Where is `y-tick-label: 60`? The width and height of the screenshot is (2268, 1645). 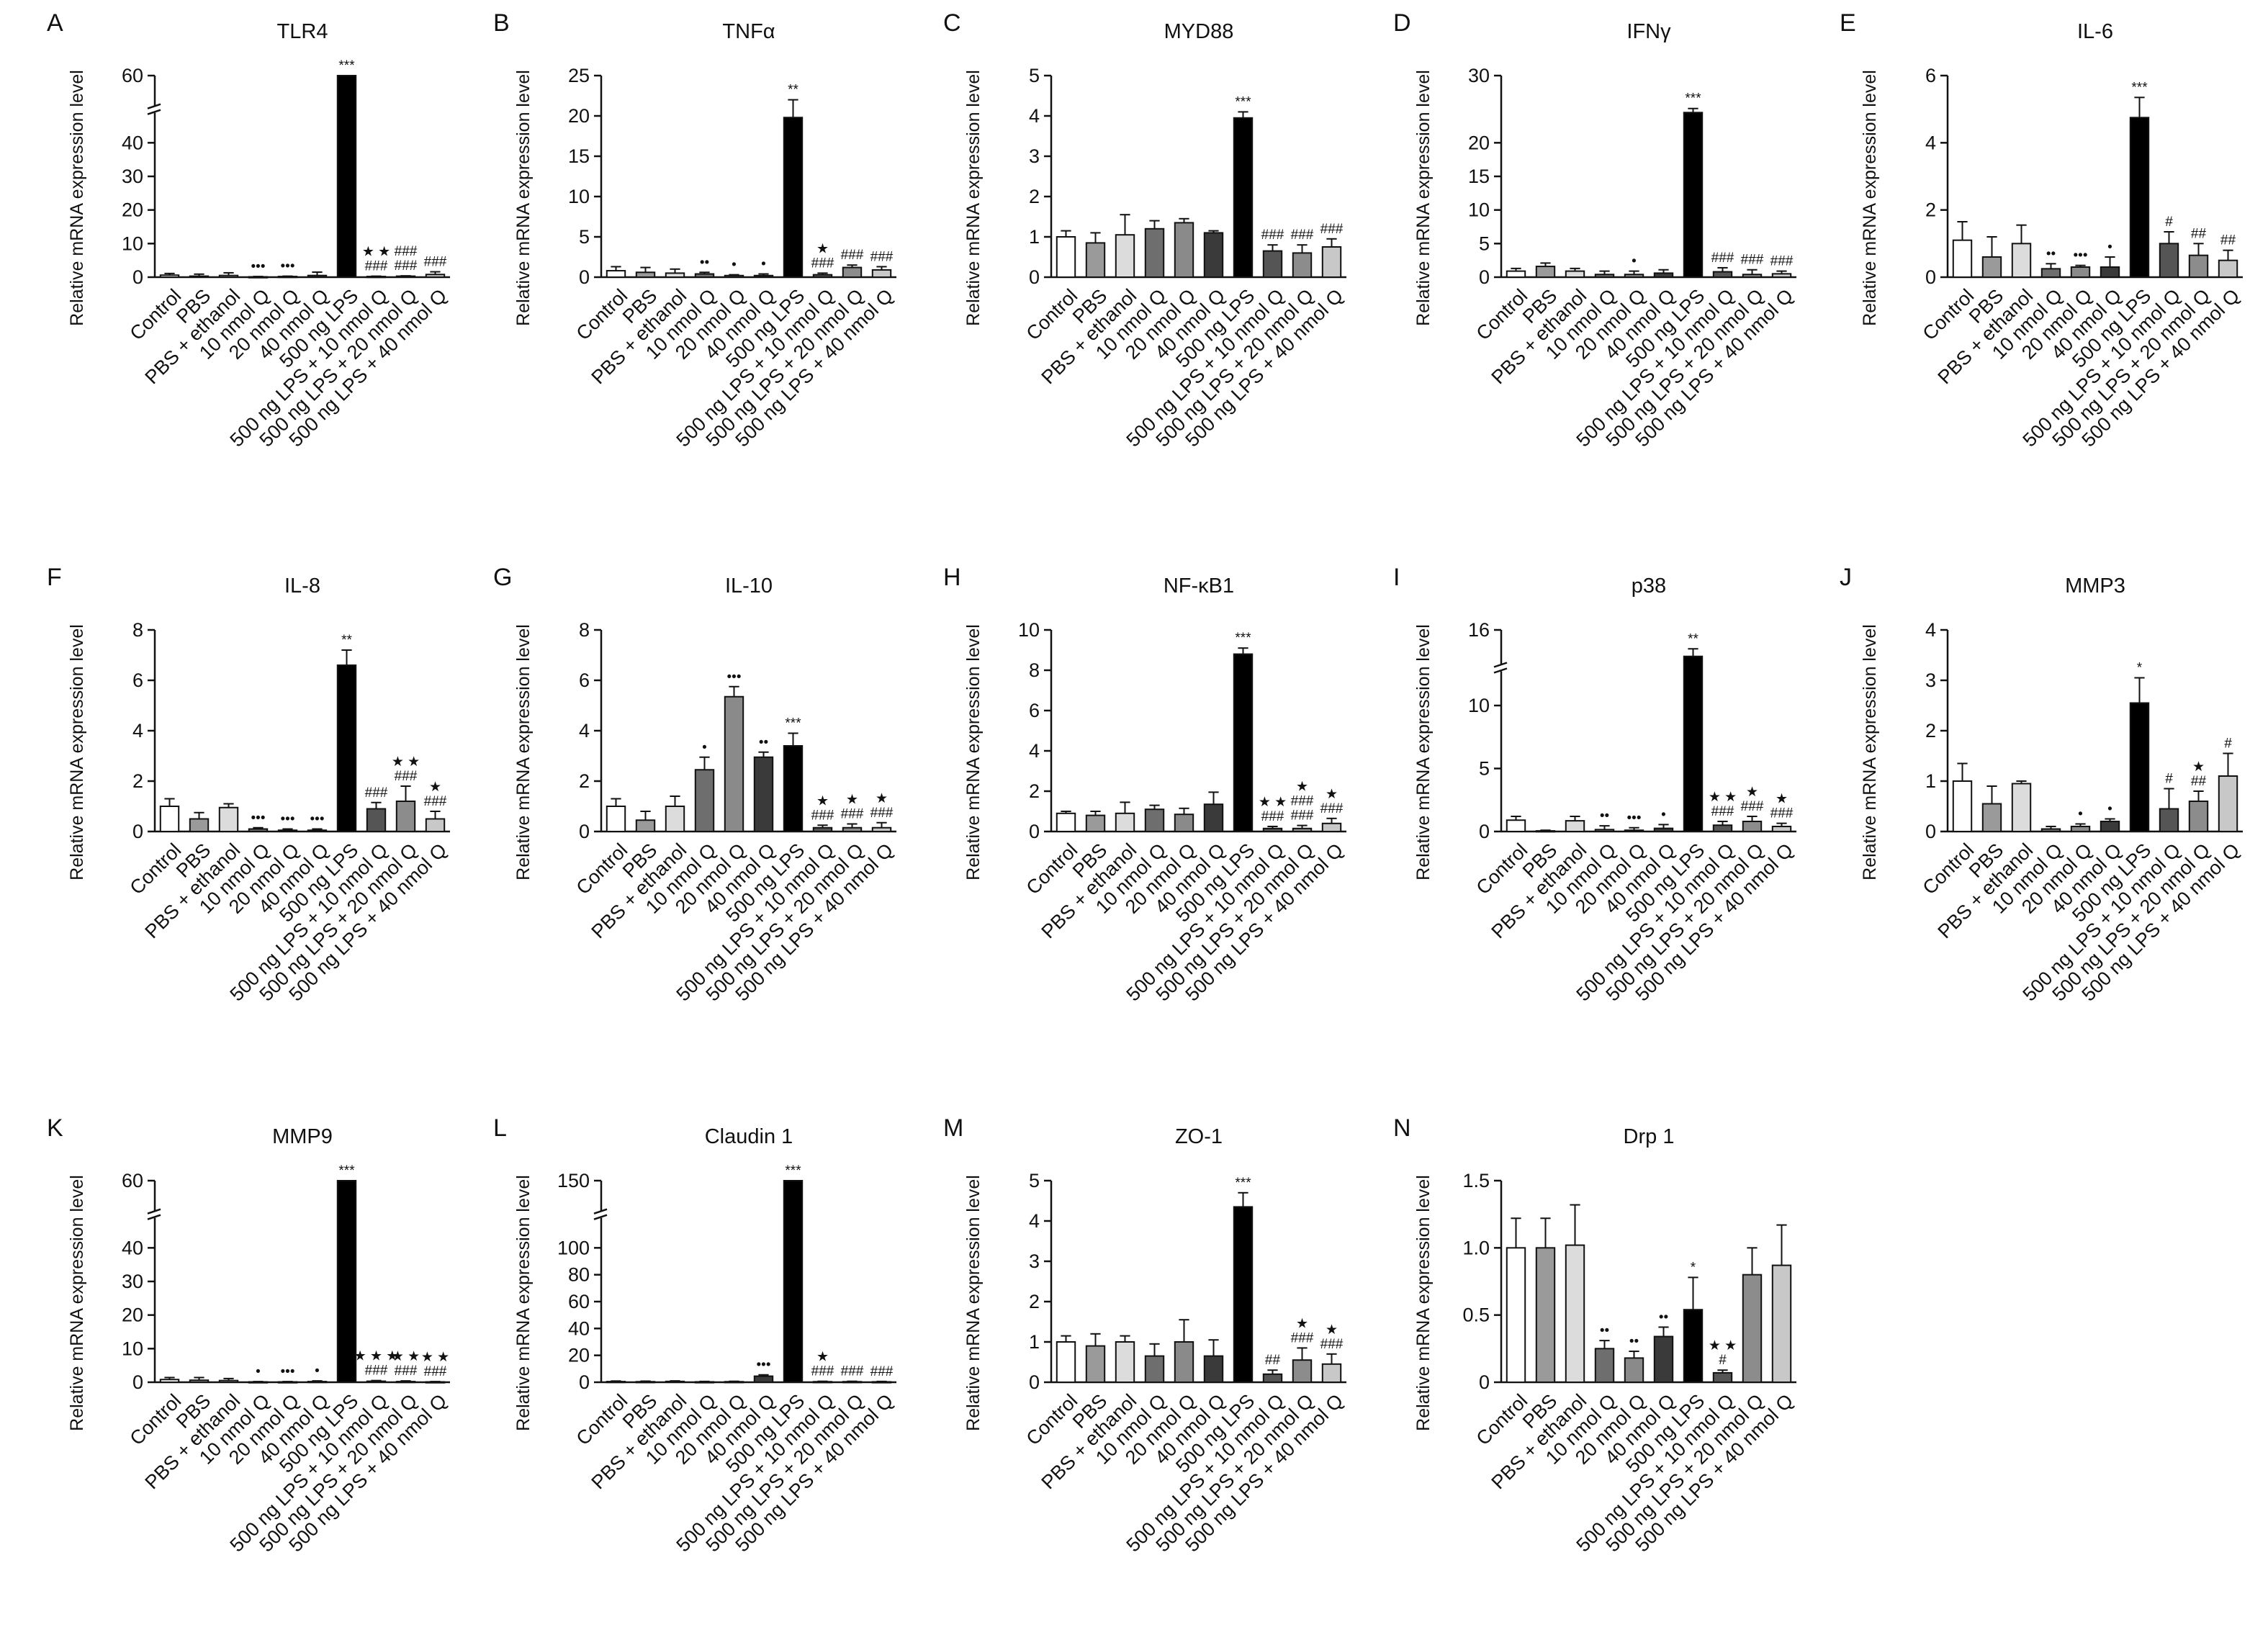 y-tick-label: 60 is located at coordinates (132, 75).